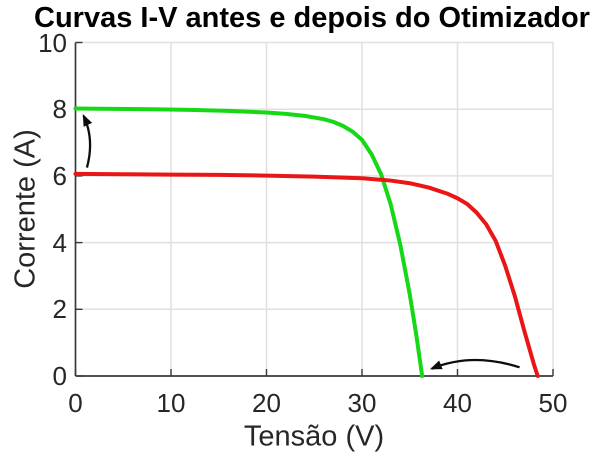 The height and width of the screenshot is (462, 600). What do you see at coordinates (87, 141) in the screenshot?
I see `current-increase-arrow` at bounding box center [87, 141].